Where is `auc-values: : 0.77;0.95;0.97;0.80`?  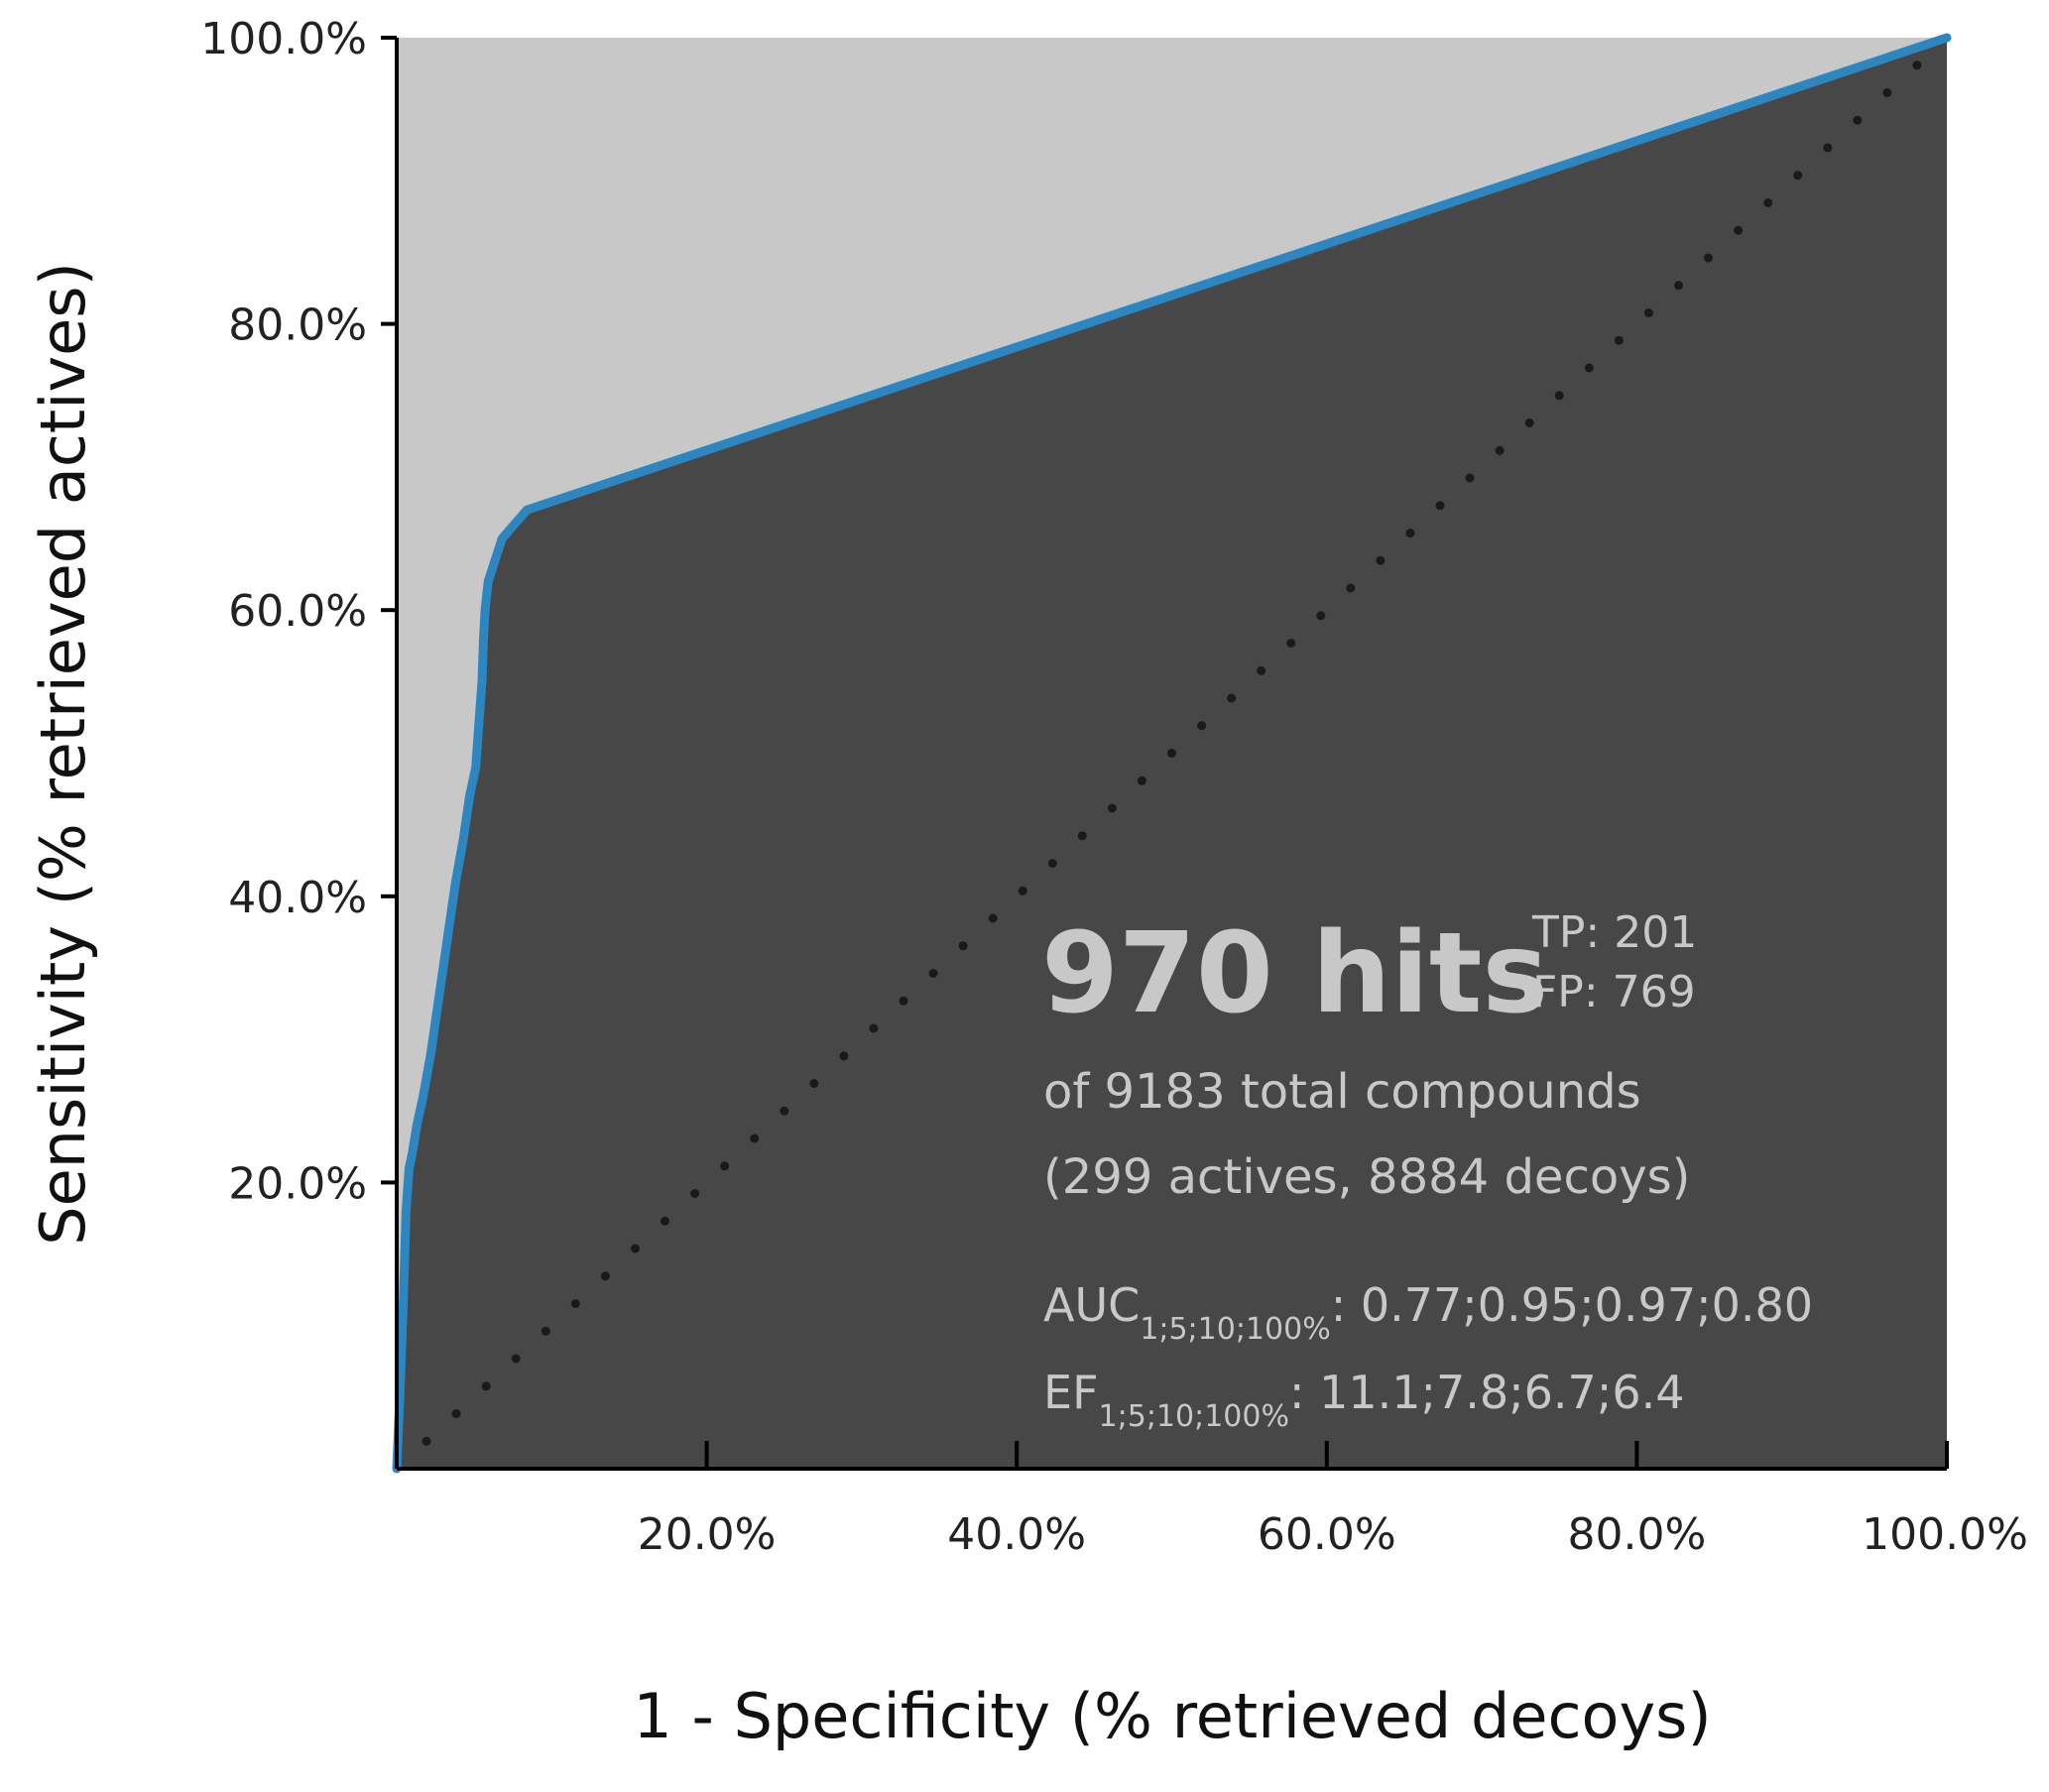
auc-values: : 0.77;0.95;0.97;0.80 is located at coordinates (1572, 1305).